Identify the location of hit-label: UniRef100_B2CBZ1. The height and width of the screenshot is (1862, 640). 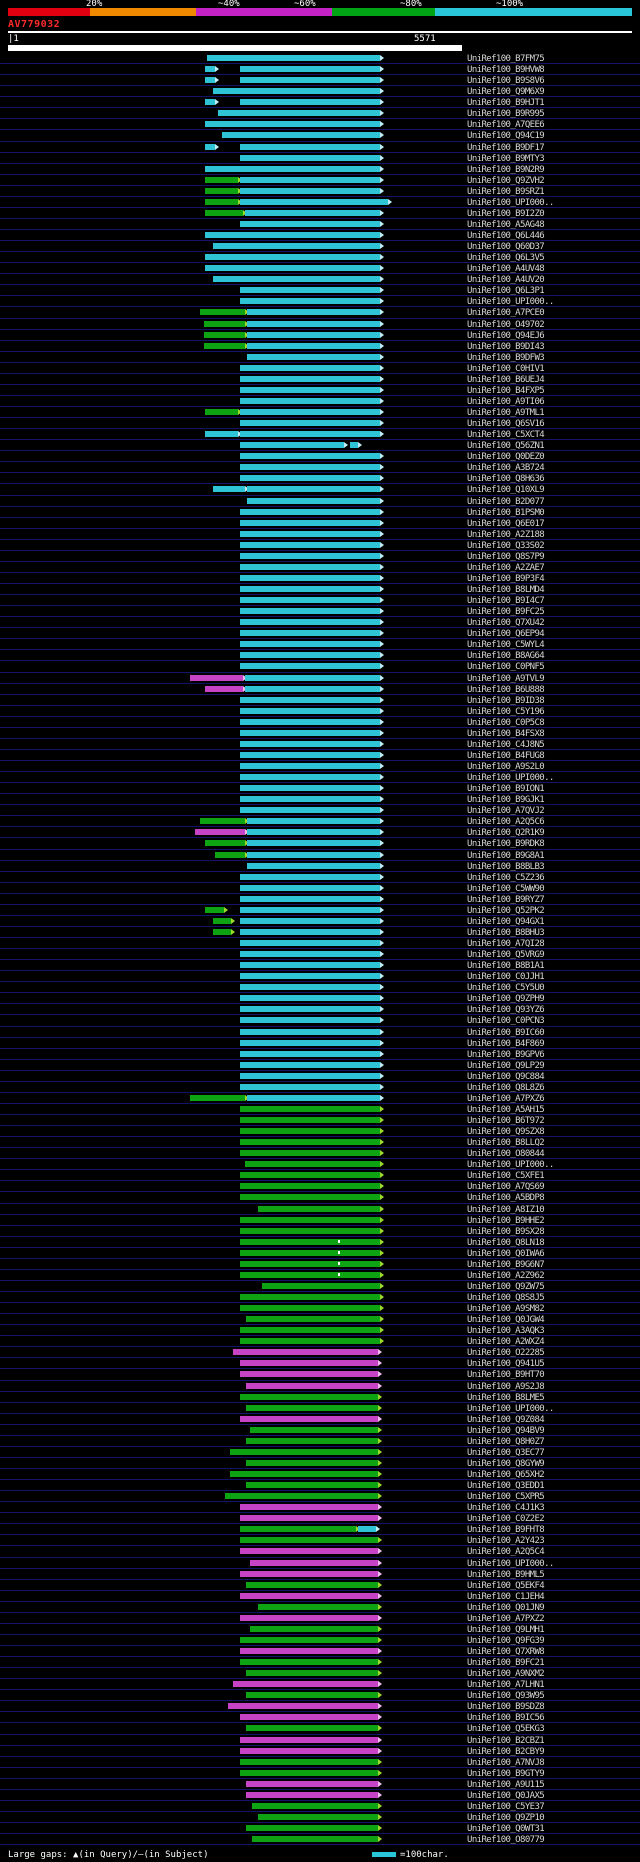
(506, 1740).